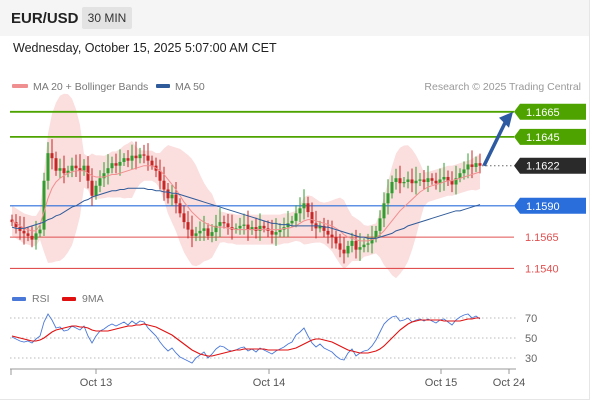 This screenshot has height=400, width=590. I want to click on price-level-tags: 1.1665 1.1645 1.1622 1.1590 1.1565 1.1540, so click(550, 189).